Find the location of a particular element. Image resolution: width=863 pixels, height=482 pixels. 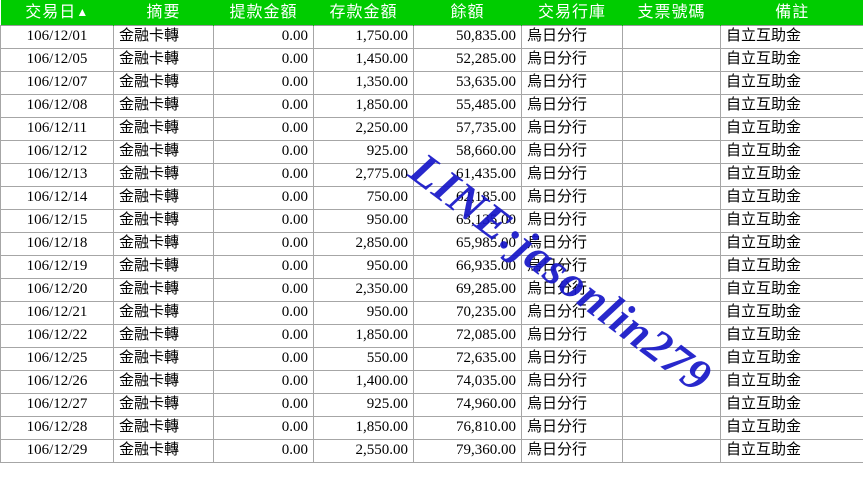

column-header-date: 交易日▲ is located at coordinates (57, 12).